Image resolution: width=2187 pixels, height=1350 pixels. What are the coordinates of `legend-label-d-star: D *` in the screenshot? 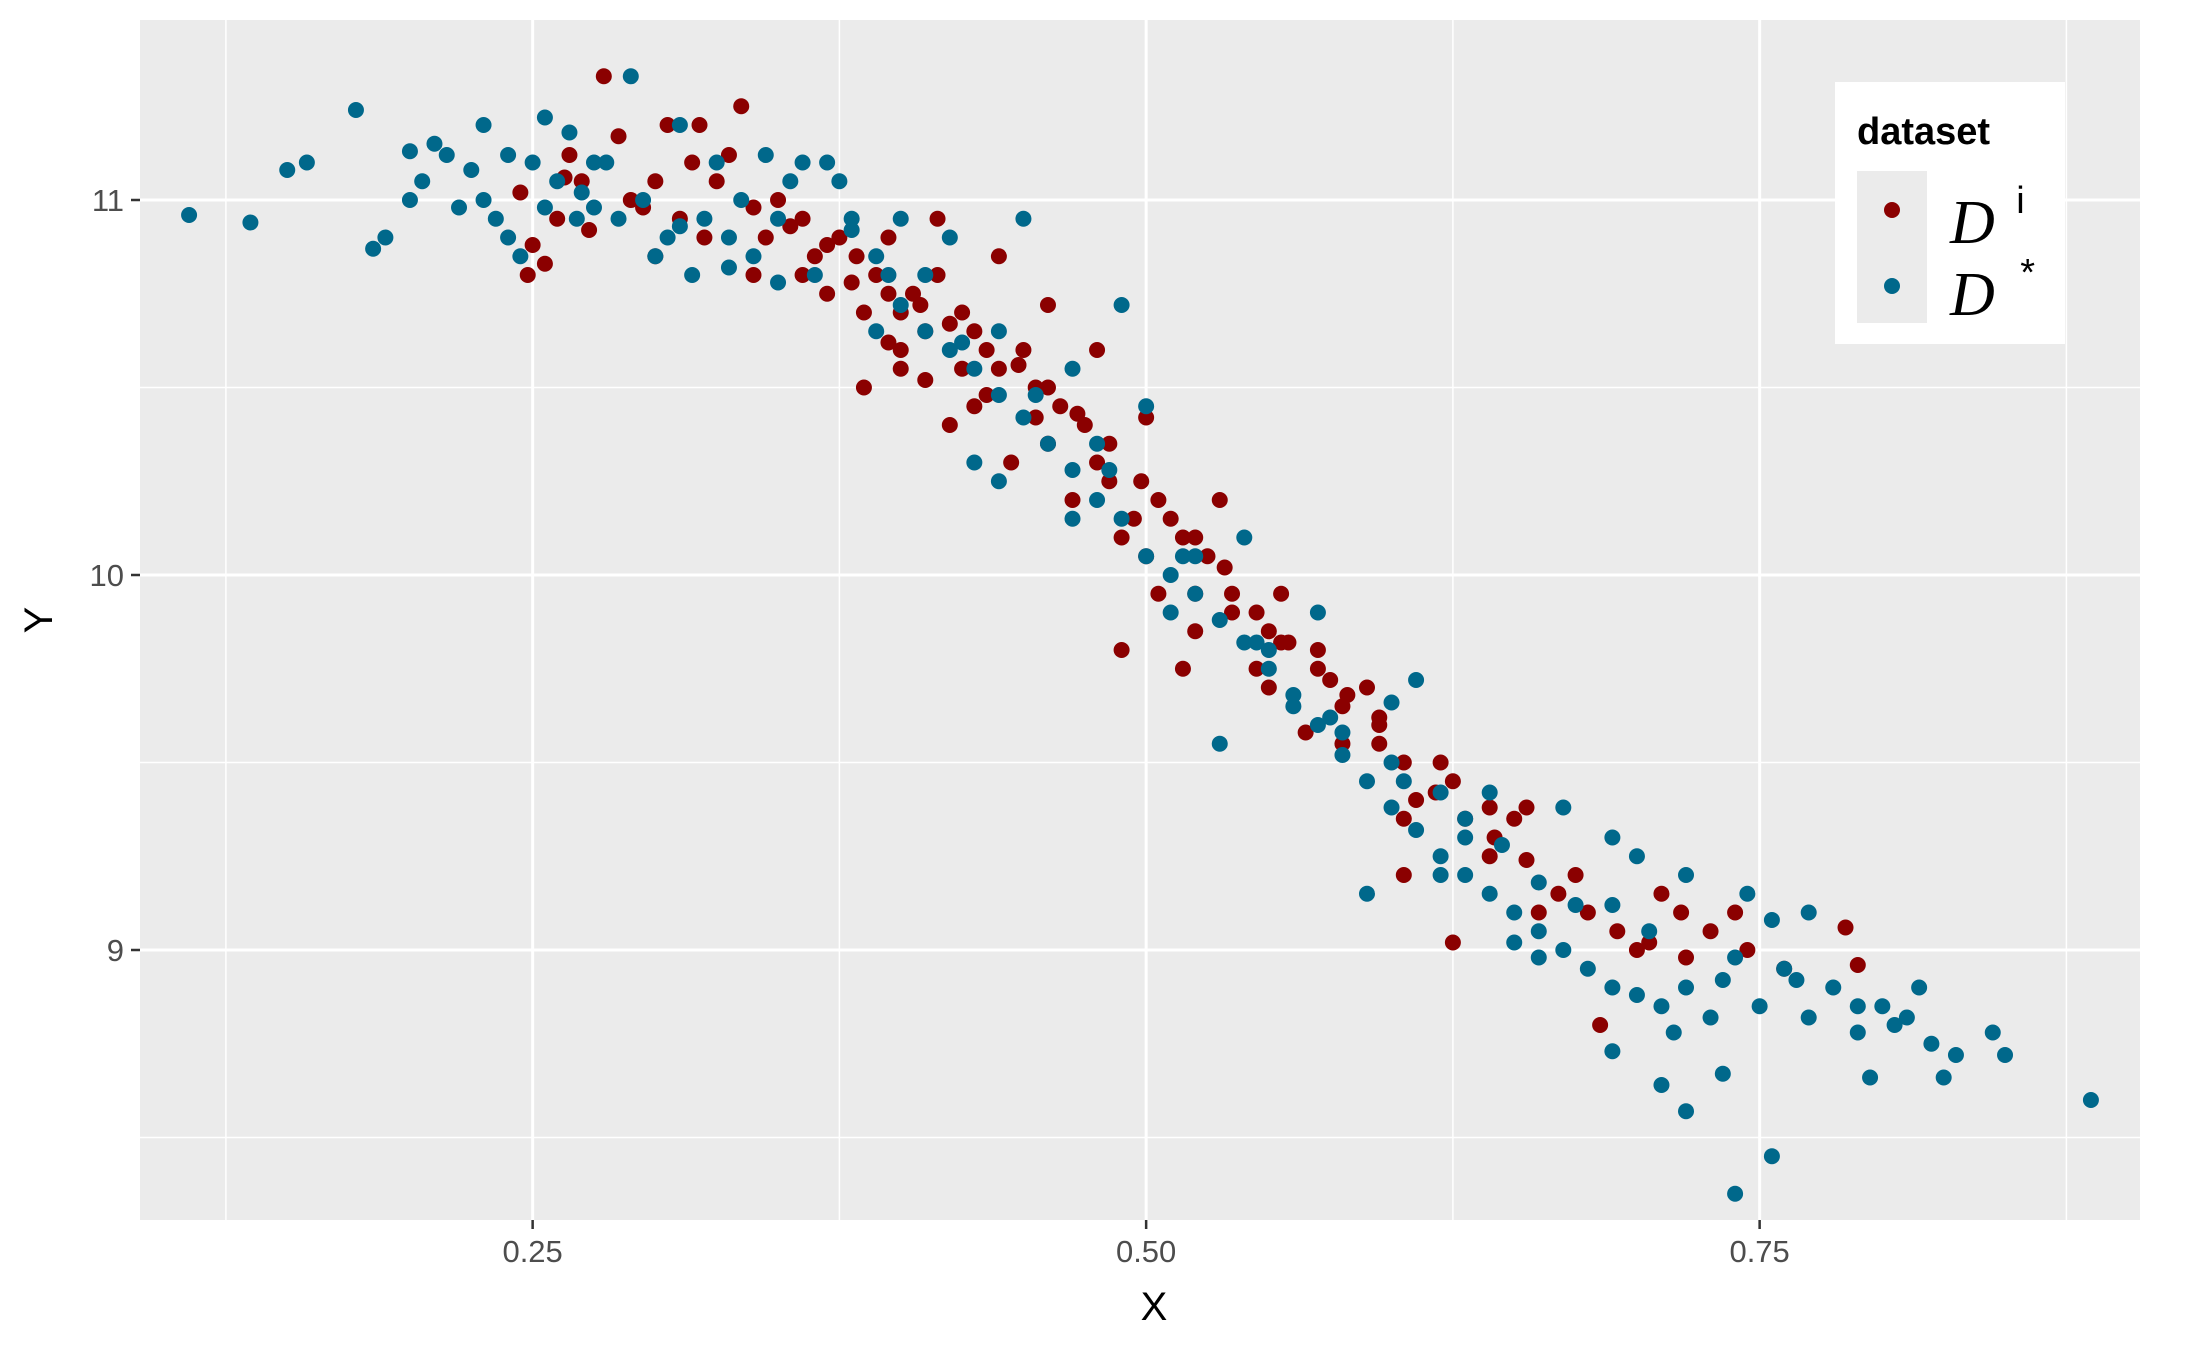 It's located at (1992, 290).